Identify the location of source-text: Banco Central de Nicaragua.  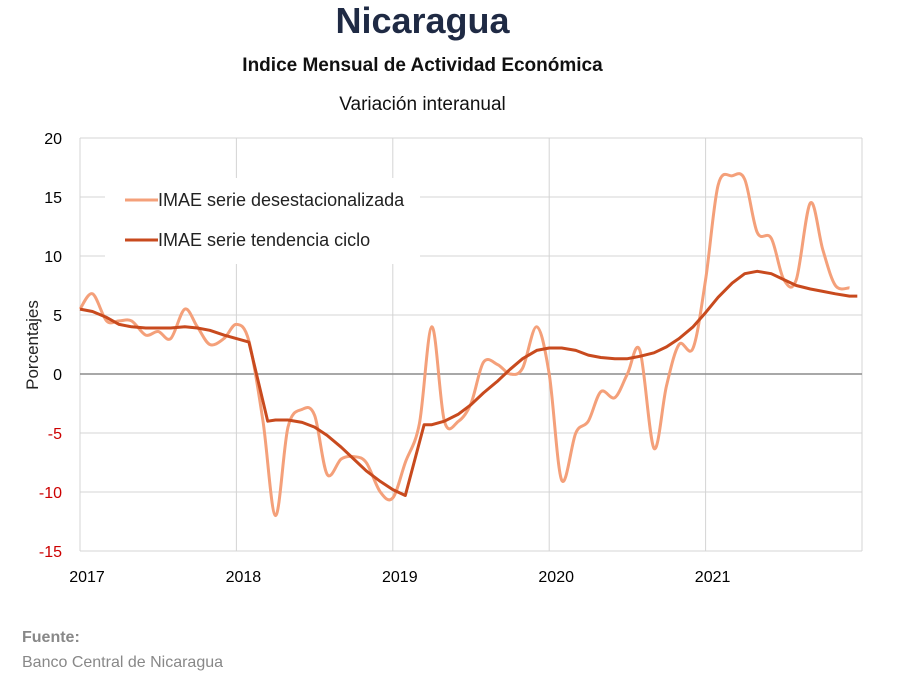
(123, 662).